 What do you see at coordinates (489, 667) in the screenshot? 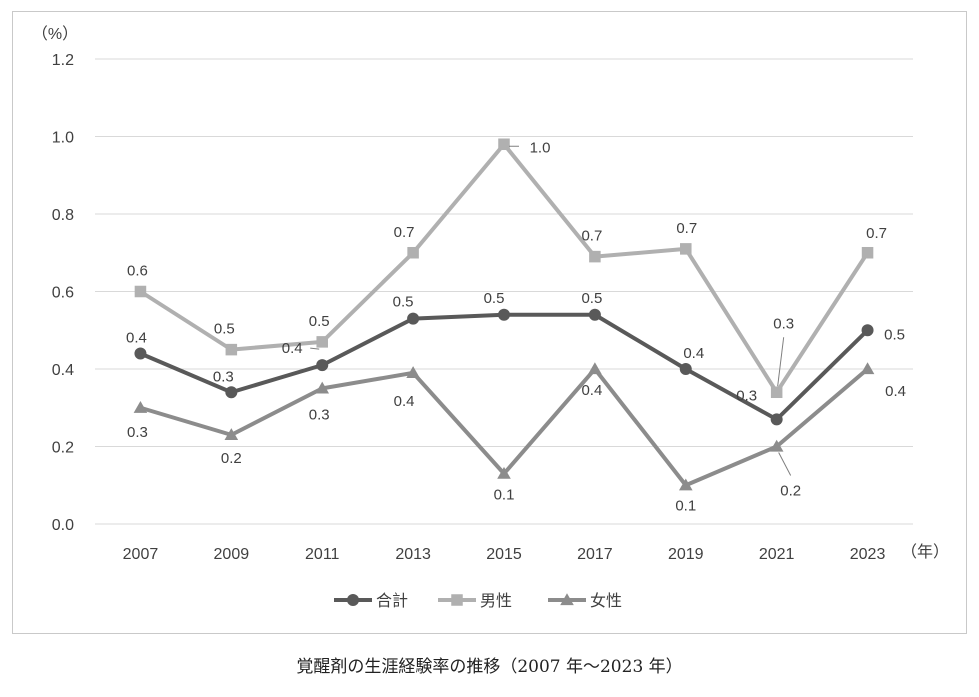
I see `chart-caption: 覚醒剤の生涯経験率の推移（2007 年～2023 年）` at bounding box center [489, 667].